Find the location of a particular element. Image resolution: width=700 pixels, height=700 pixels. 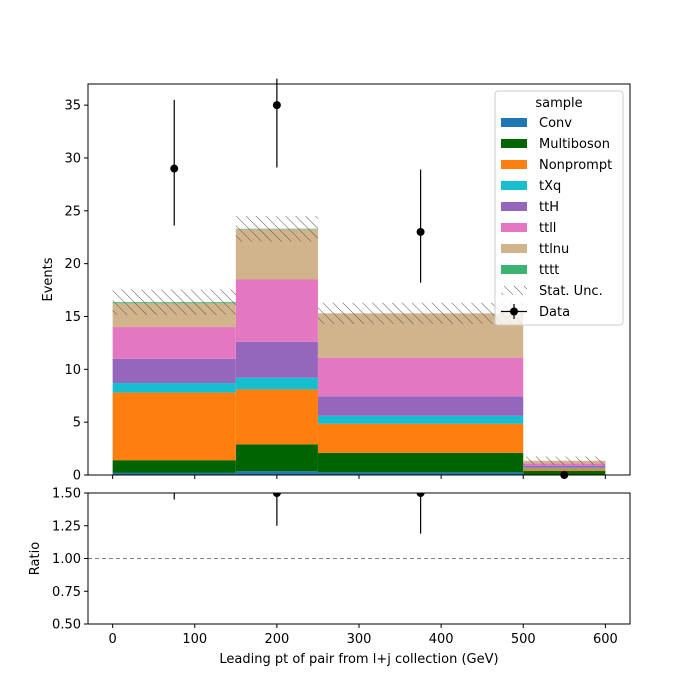

legend-label-data: Data is located at coordinates (554, 312).